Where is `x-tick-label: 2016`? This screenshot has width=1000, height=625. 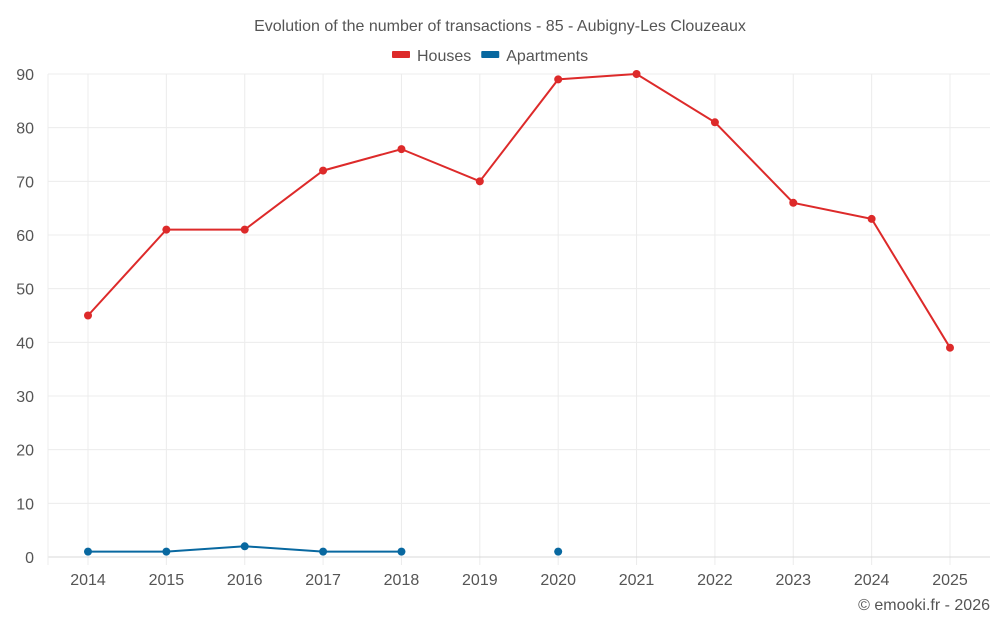 x-tick-label: 2016 is located at coordinates (245, 580).